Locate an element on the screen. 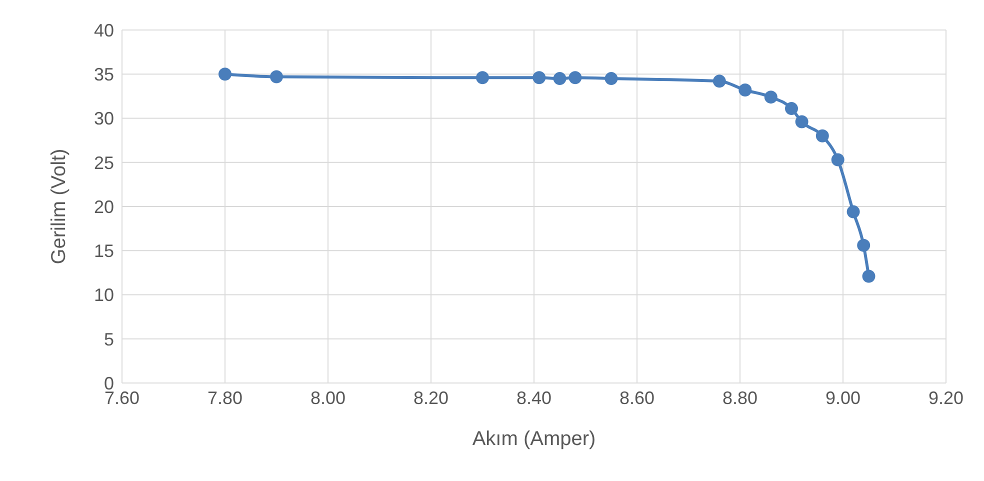 This screenshot has width=984, height=481. x-tick-label: 8.40 is located at coordinates (534, 398).